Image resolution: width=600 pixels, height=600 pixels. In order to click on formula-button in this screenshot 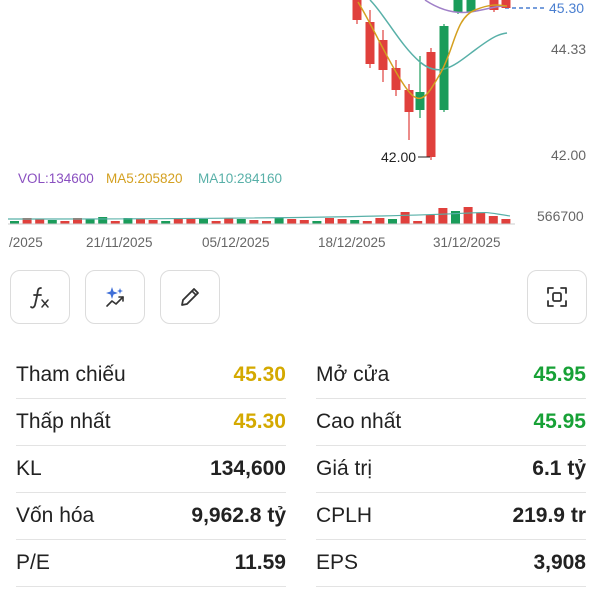, I will do `click(40, 297)`.